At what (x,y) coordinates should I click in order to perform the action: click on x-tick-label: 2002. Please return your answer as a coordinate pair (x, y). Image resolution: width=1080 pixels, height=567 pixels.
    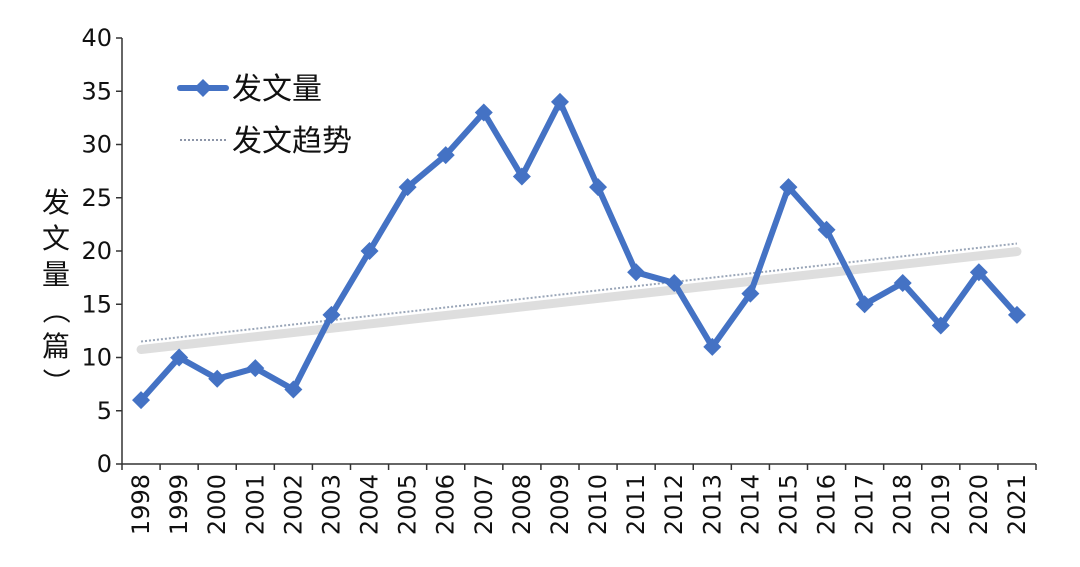
    Looking at the image, I should click on (293, 504).